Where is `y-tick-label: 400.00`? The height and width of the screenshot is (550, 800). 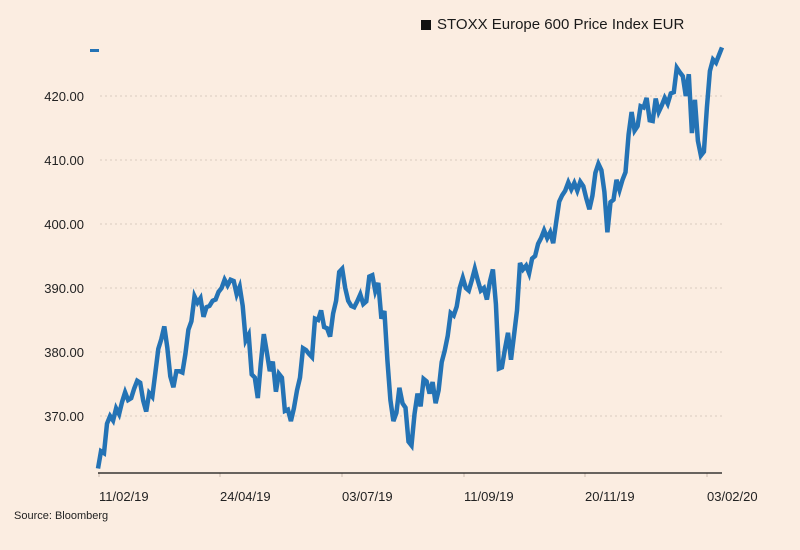
y-tick-label: 400.00 is located at coordinates (64, 224).